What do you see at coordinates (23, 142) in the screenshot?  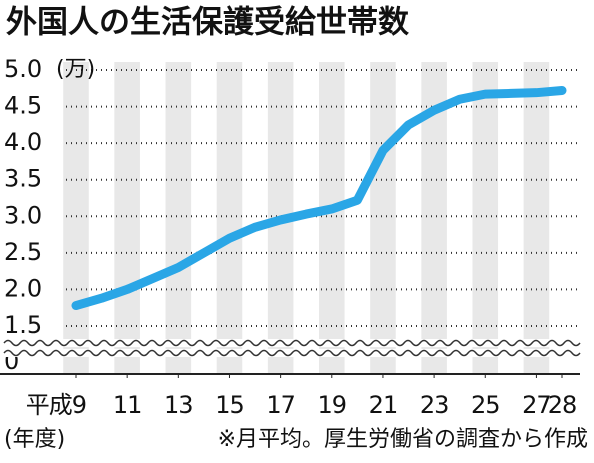 I see `y-tick-label: 4.0` at bounding box center [23, 142].